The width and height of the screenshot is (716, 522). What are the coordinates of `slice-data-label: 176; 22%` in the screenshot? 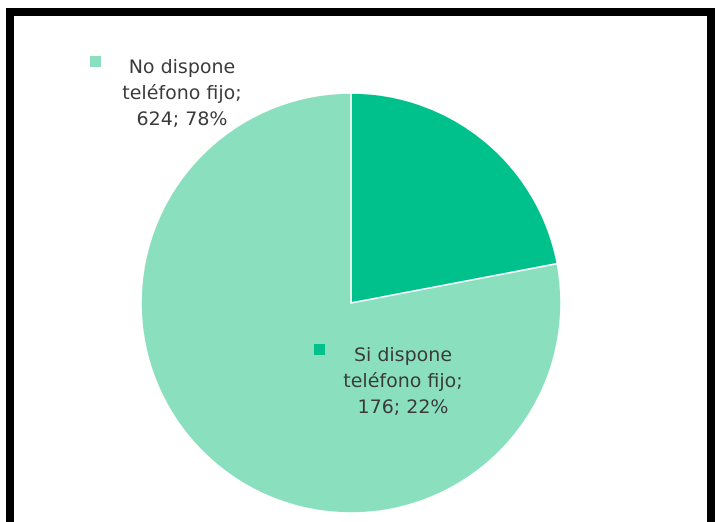 It's located at (403, 407).